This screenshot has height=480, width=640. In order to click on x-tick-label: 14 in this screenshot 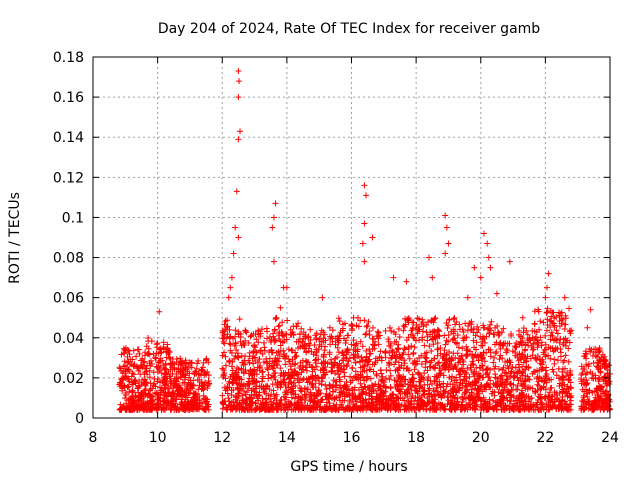, I will do `click(287, 438)`.